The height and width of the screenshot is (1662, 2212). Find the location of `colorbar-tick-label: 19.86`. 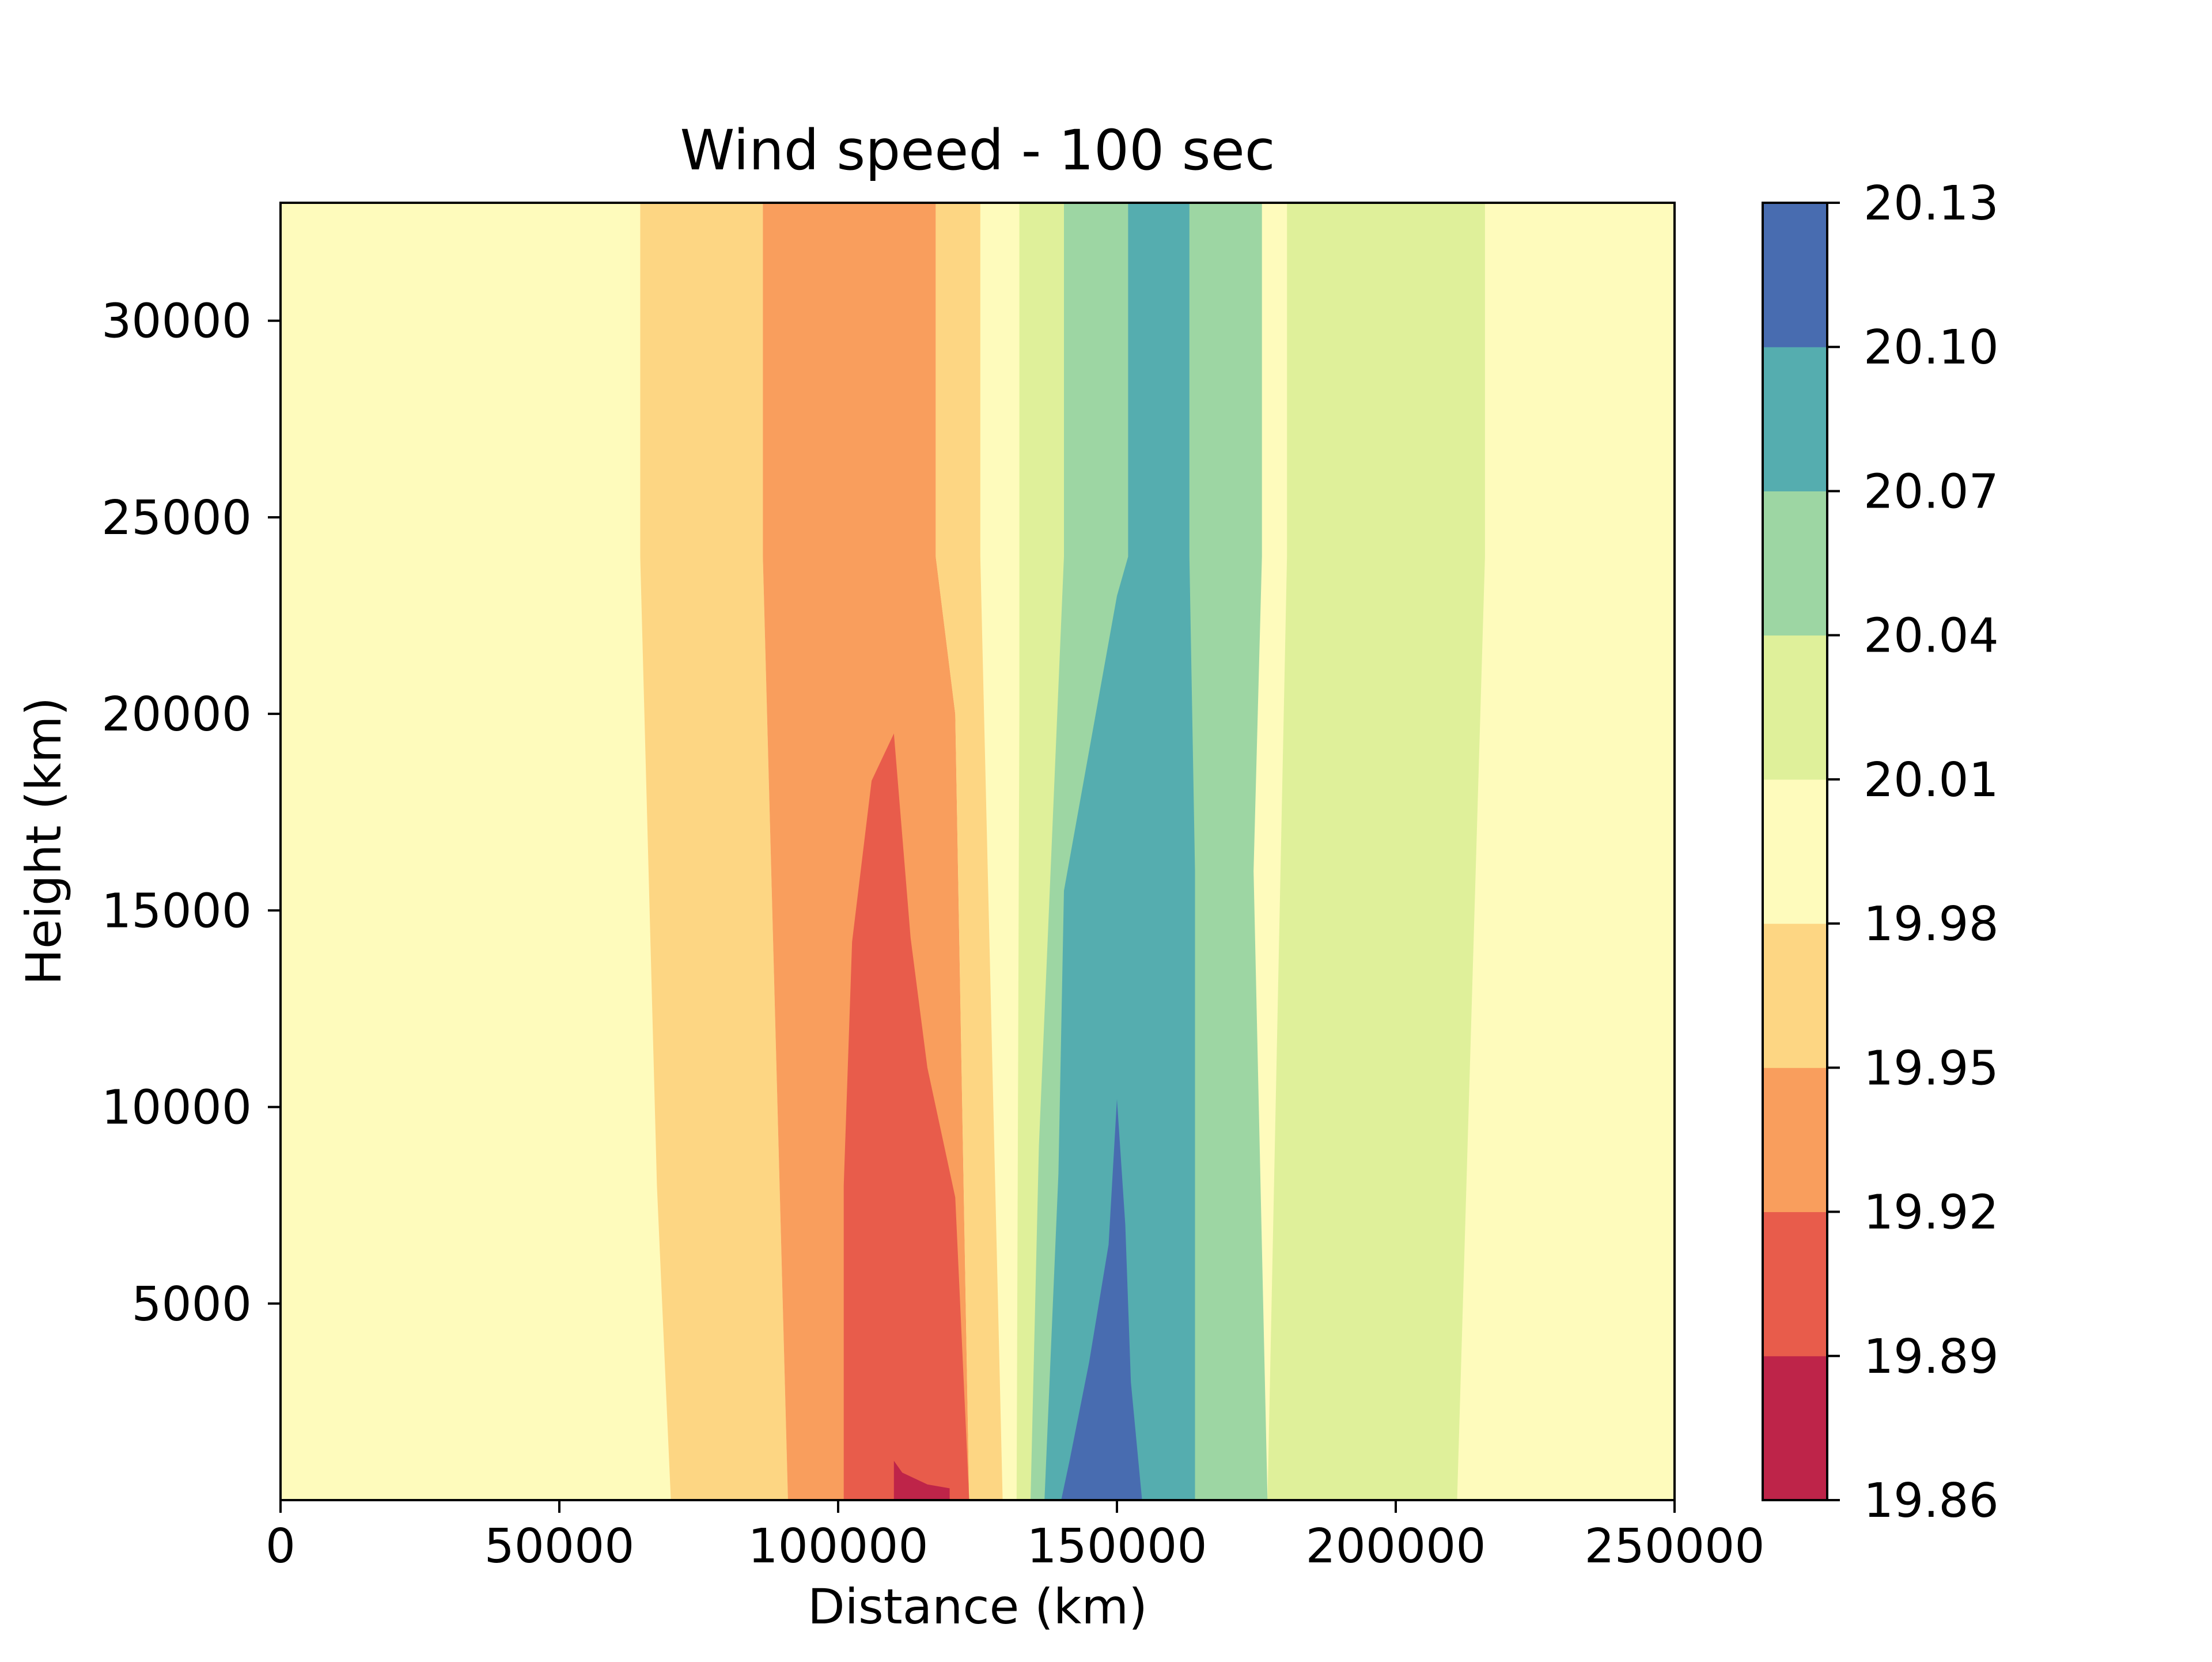

colorbar-tick-label: 19.86 is located at coordinates (1931, 1501).